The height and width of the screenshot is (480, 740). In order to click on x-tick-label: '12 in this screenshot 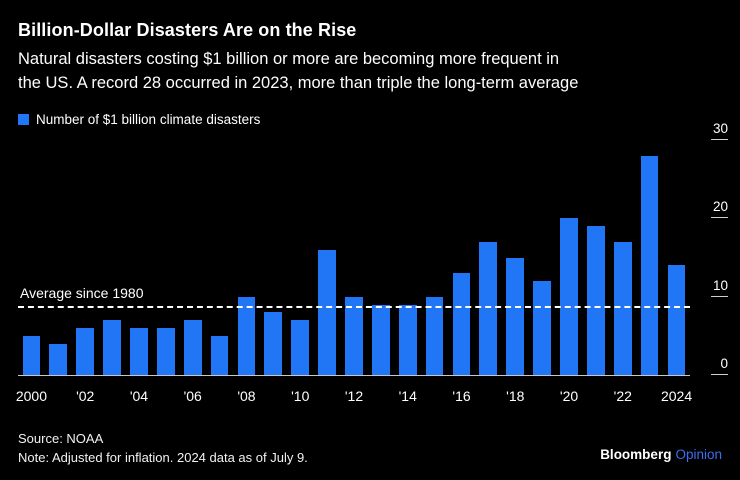, I will do `click(354, 396)`.